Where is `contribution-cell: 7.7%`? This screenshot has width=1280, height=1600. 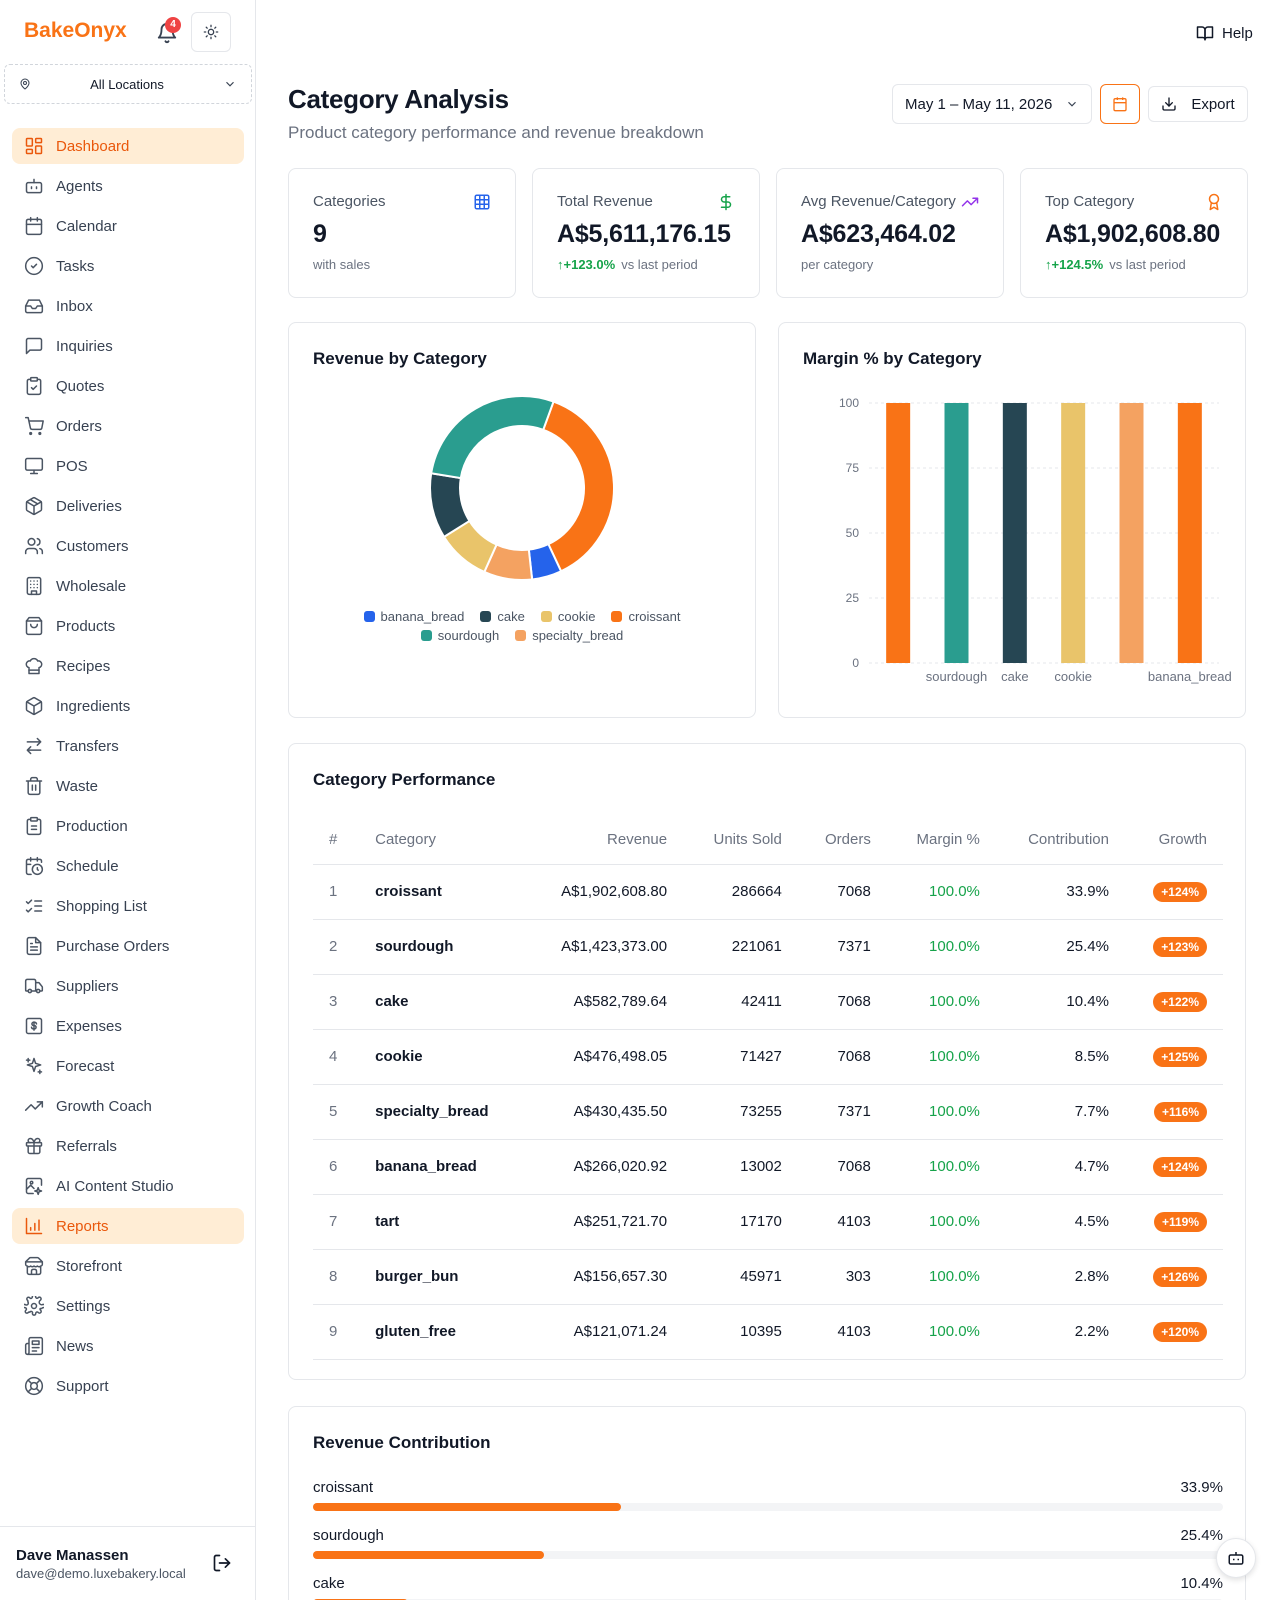
contribution-cell: 7.7% is located at coordinates (1060, 1112).